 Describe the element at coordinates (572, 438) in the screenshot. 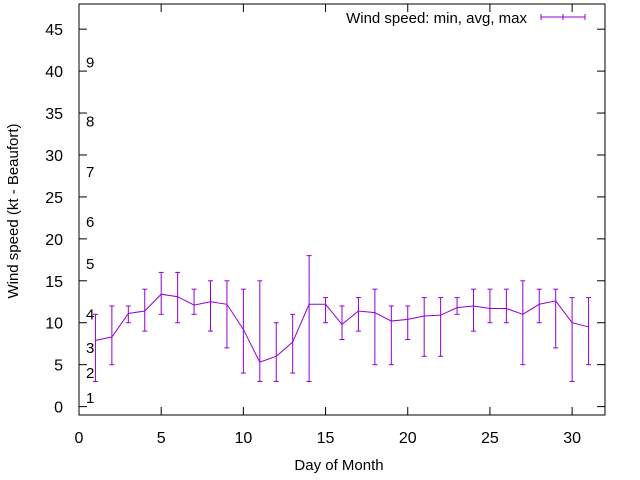

I see `x-tick-label: 30` at that location.